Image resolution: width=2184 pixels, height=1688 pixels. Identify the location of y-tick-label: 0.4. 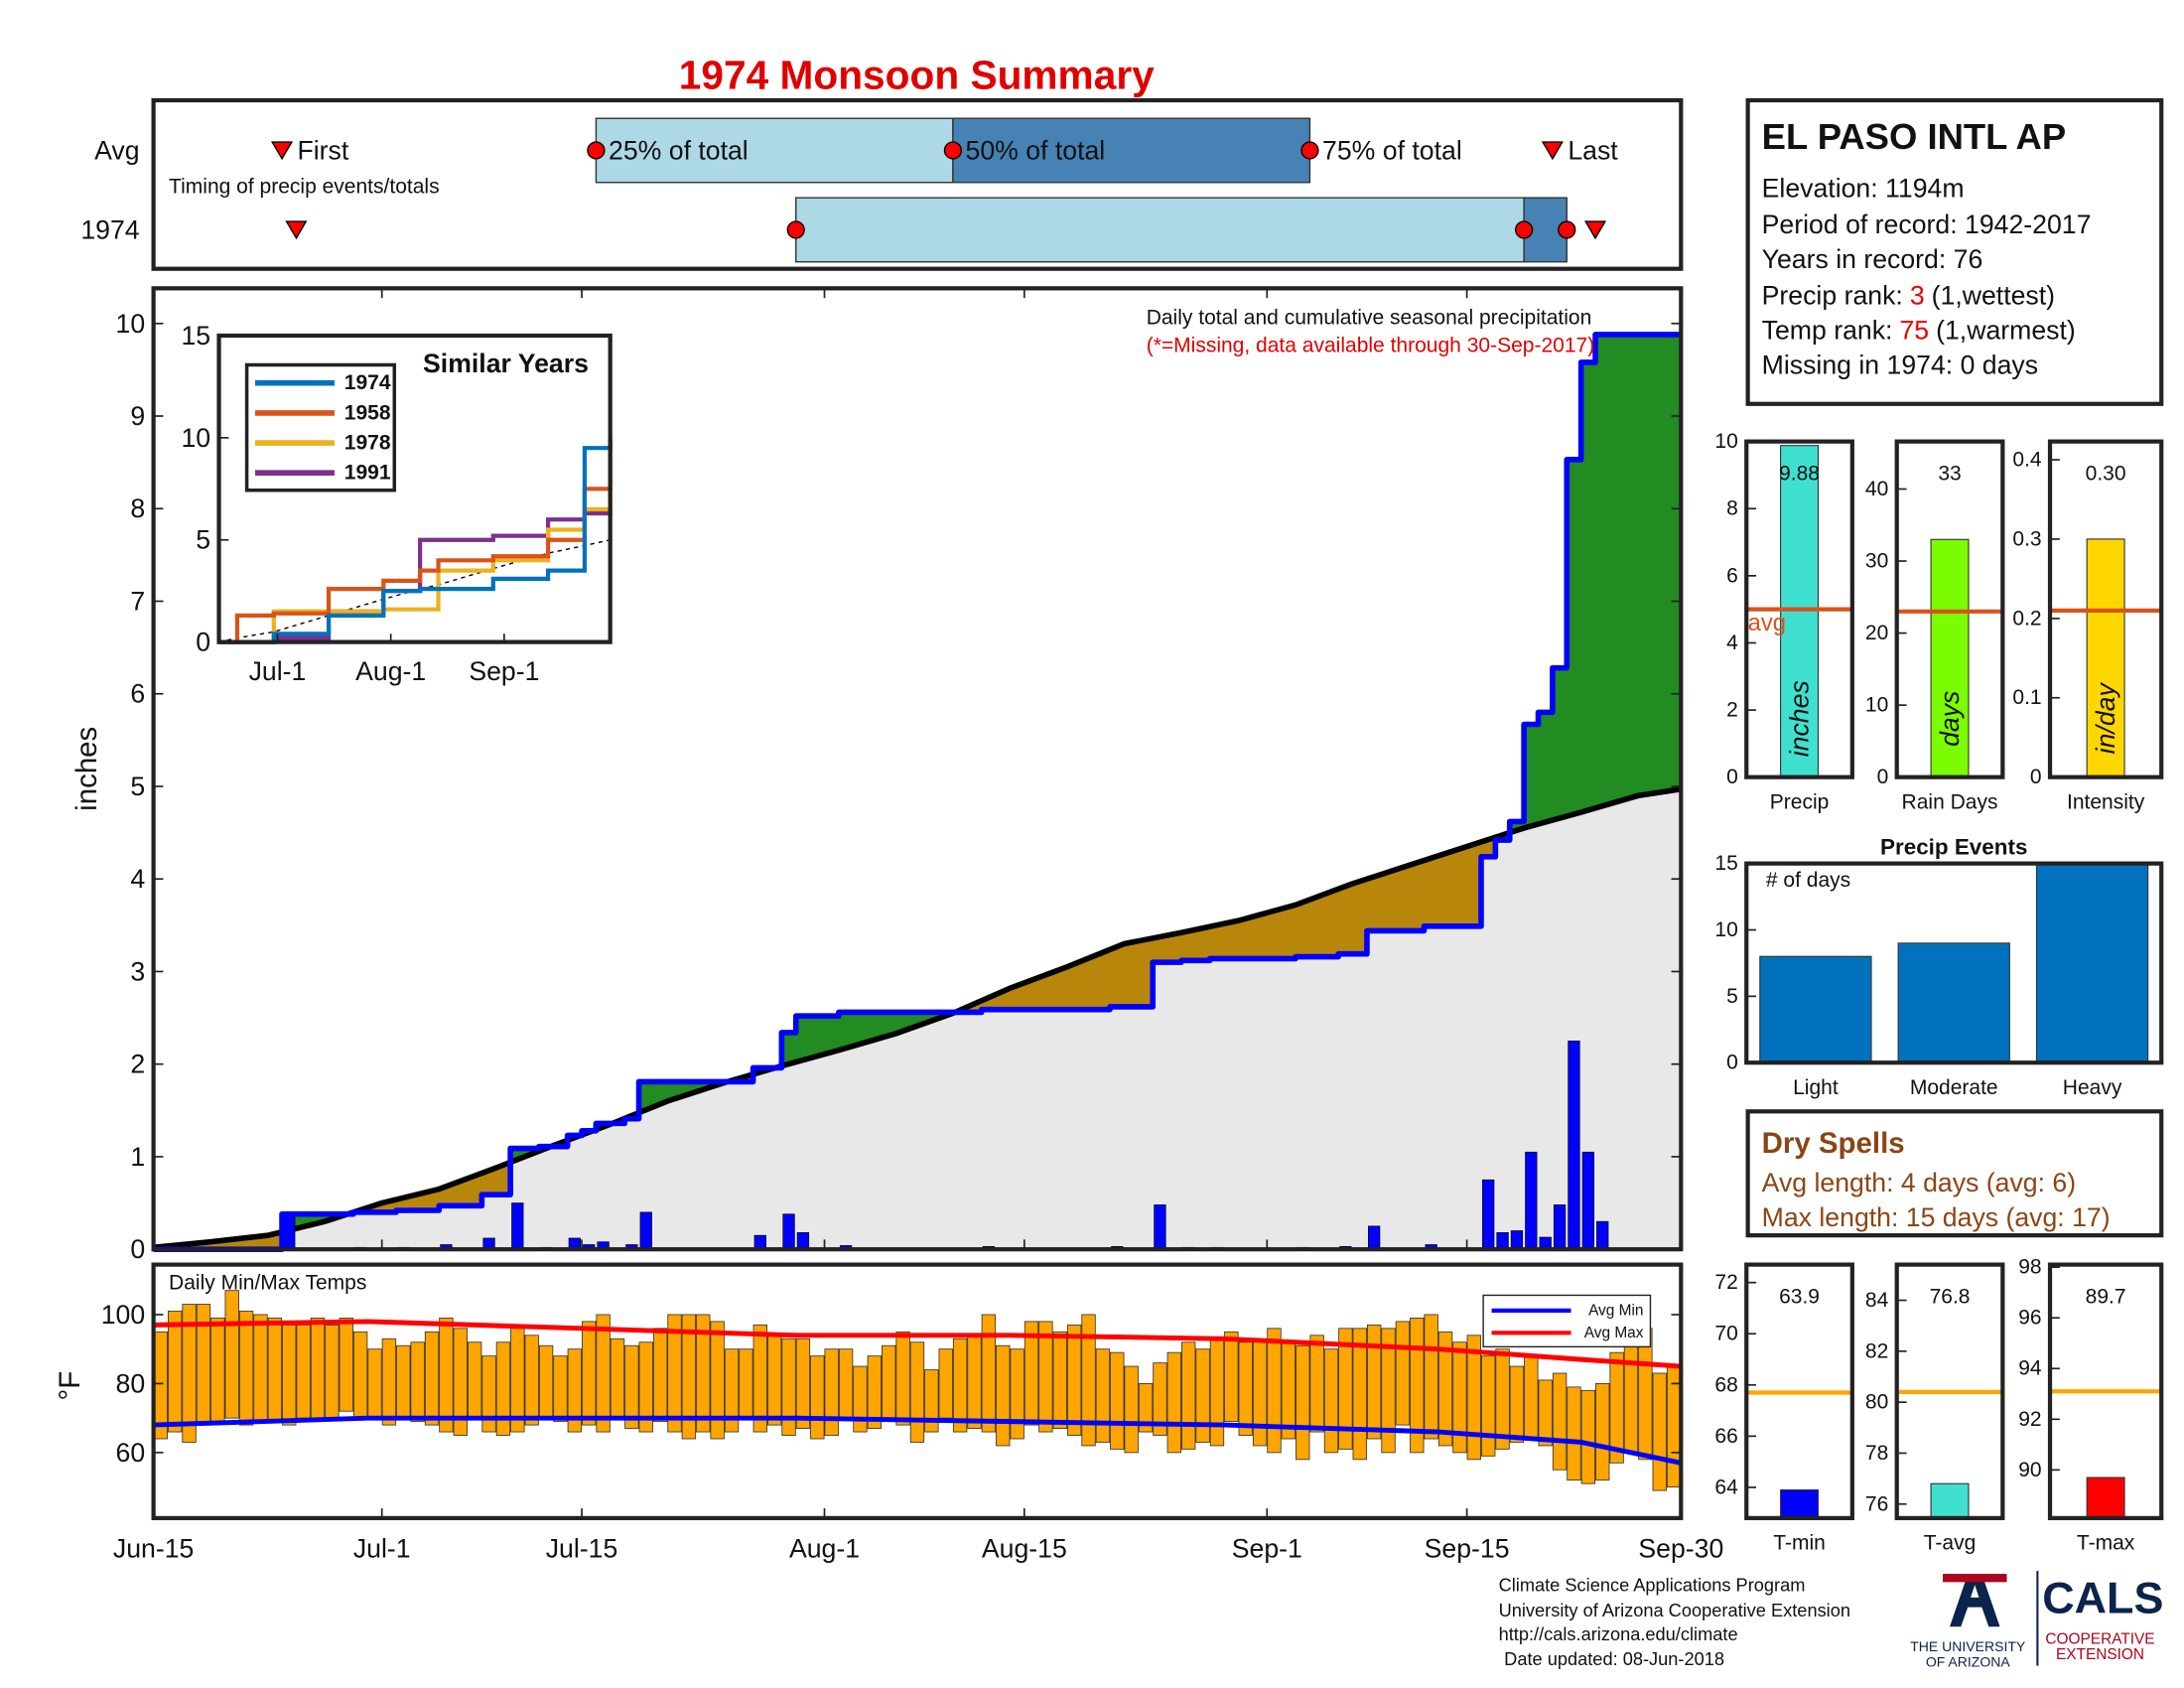
(2027, 460).